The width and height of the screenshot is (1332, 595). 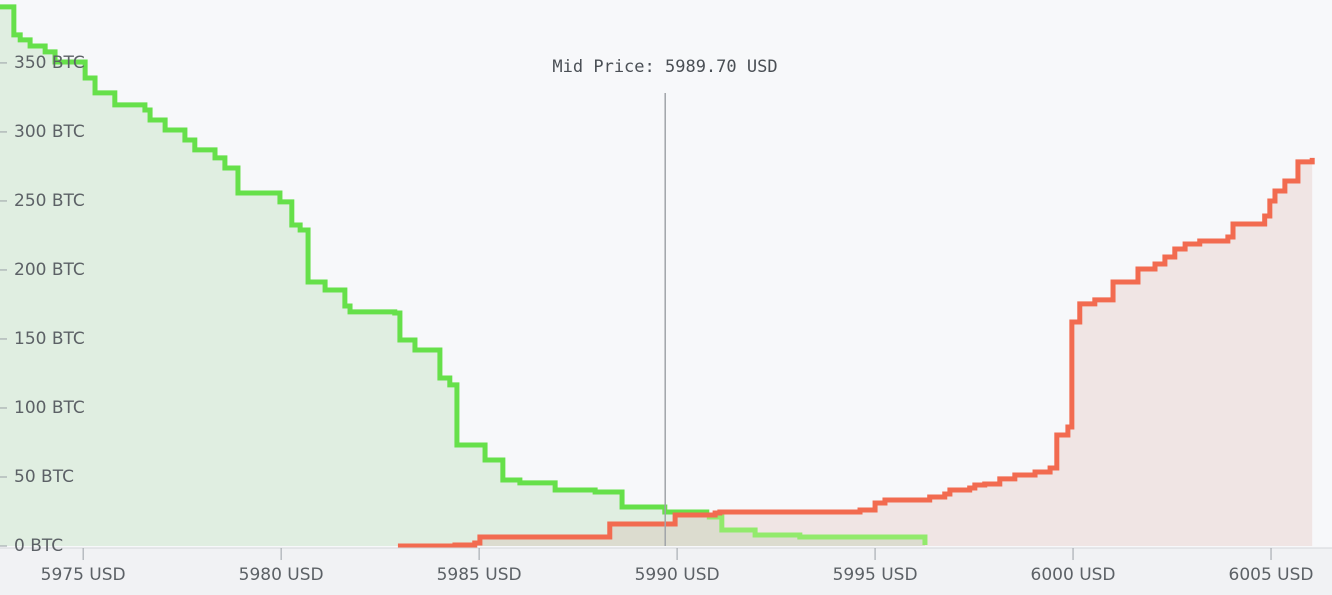 I want to click on x-tick-label: 5980 USD, so click(x=281, y=575).